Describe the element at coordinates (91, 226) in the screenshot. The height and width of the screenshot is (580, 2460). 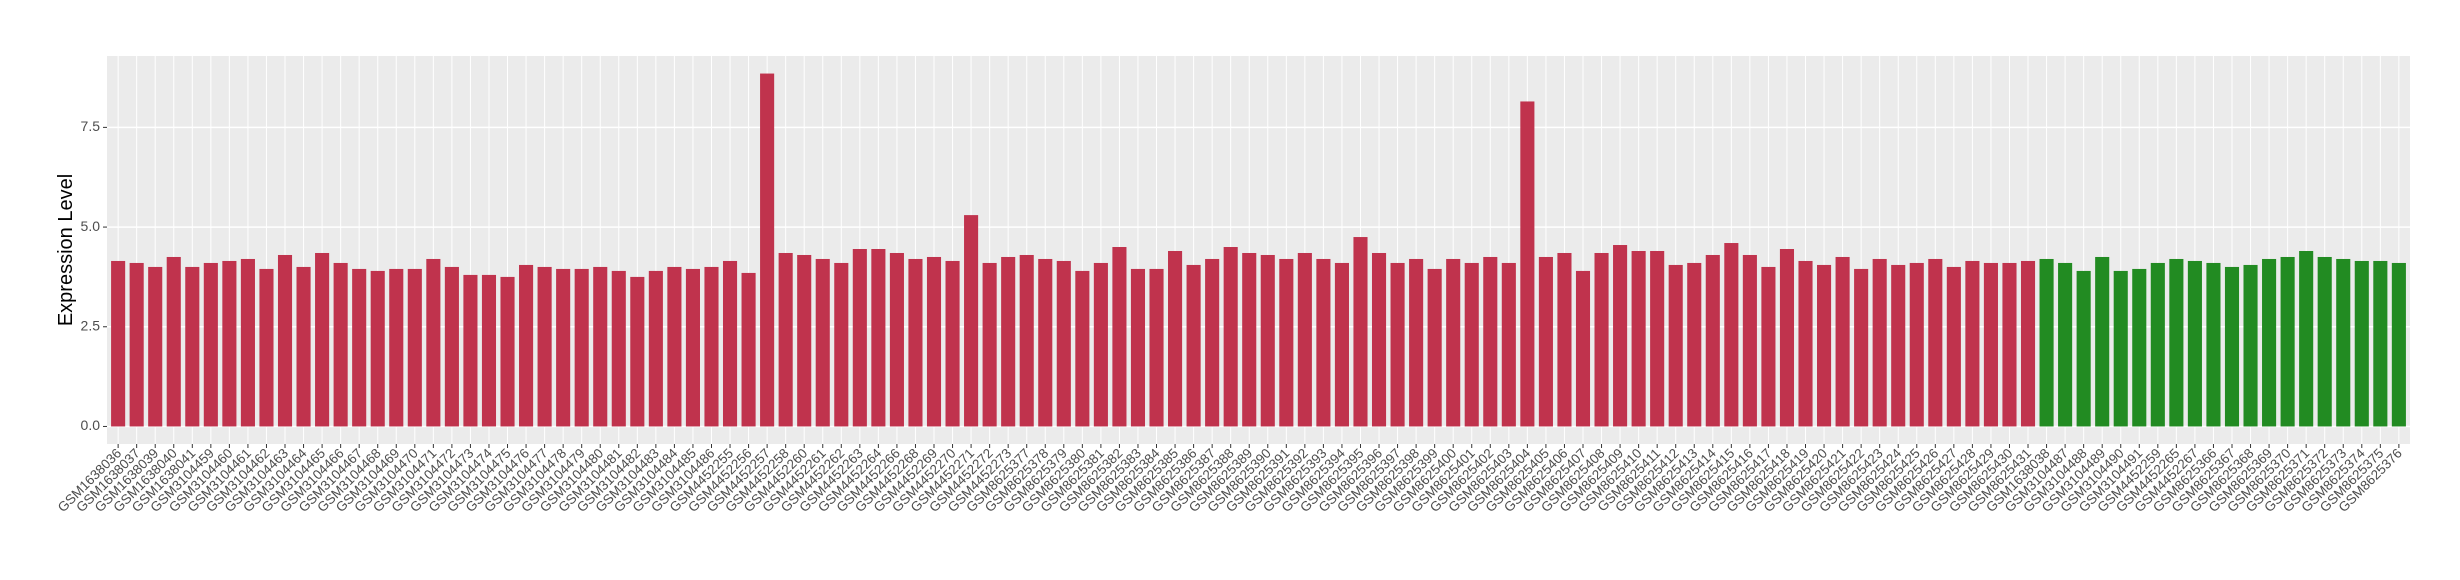
I see `y-tick-label: 5.0` at that location.